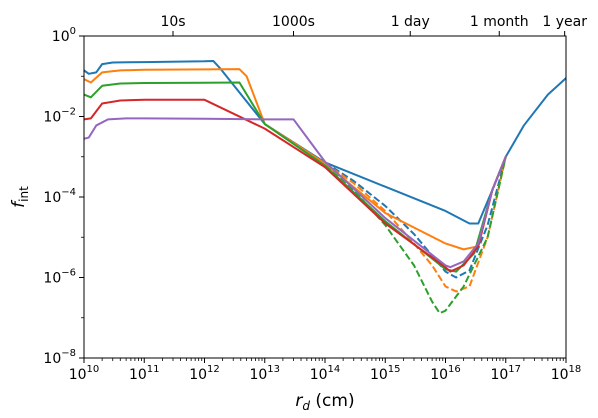 Image resolution: width=598 pixels, height=418 pixels. What do you see at coordinates (144, 373) in the screenshot?
I see `x-tick-label: 1011` at bounding box center [144, 373].